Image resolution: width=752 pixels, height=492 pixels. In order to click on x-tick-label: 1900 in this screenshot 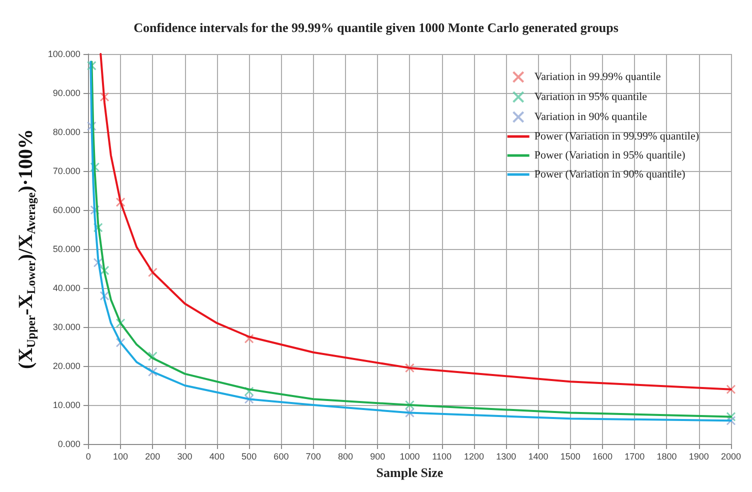, I will do `click(698, 457)`.